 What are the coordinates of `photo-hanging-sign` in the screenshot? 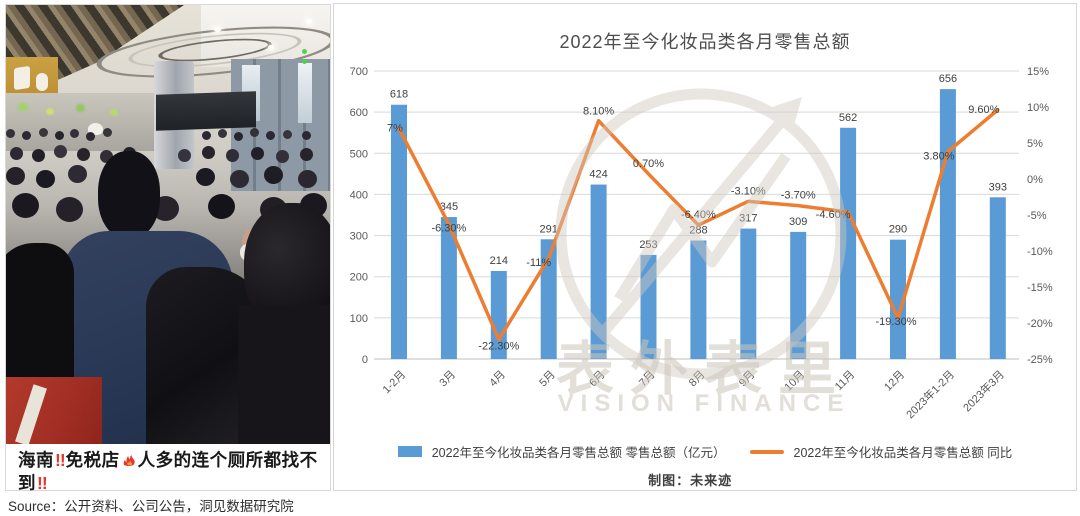 It's located at (206, 111).